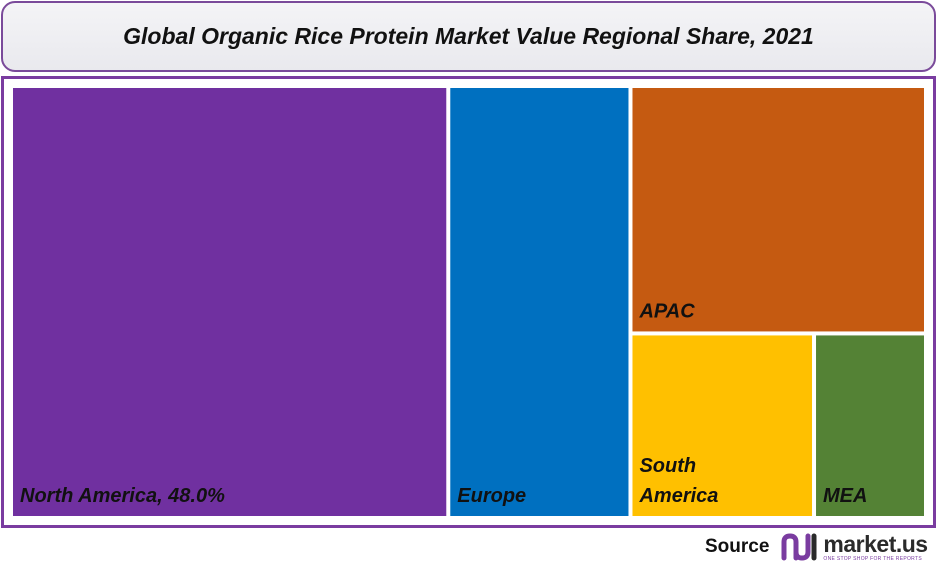 This screenshot has width=939, height=567. What do you see at coordinates (737, 546) in the screenshot?
I see `source-label: Source` at bounding box center [737, 546].